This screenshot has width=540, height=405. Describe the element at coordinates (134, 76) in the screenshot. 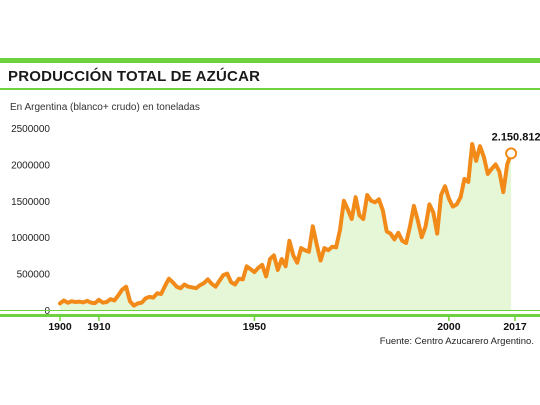

I see `chart-title: PRODUCCIÓN TOTAL DE AZÚCAR` at that location.